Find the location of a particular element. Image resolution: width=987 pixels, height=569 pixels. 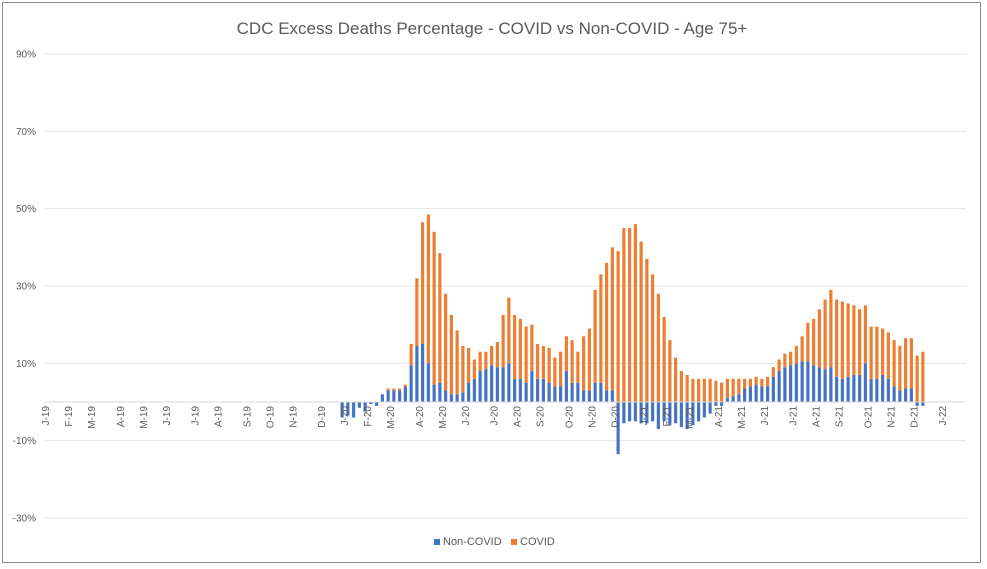

x-tick-label: N-20 is located at coordinates (592, 417).